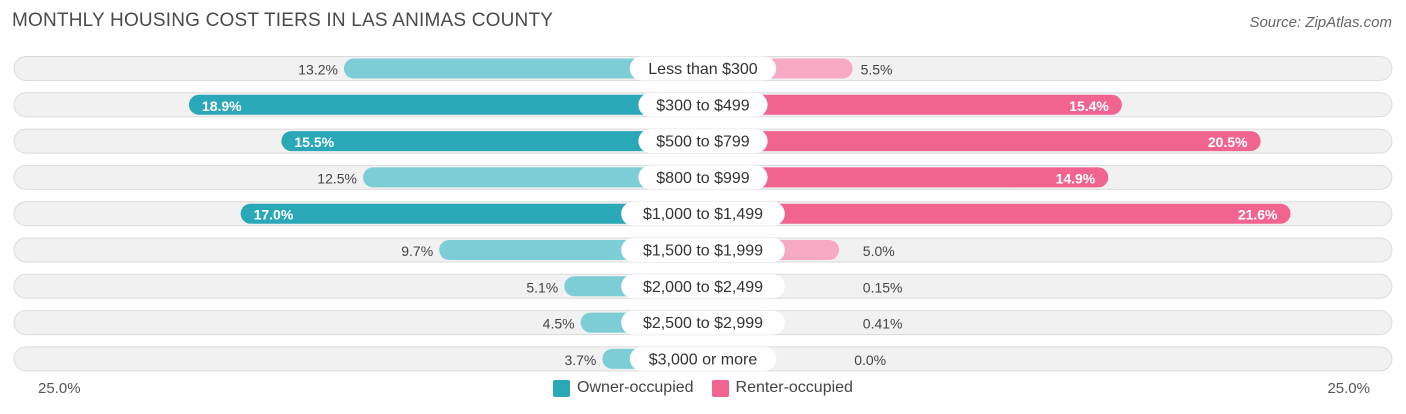 The height and width of the screenshot is (414, 1406). I want to click on owner-value-label: 17.0%, so click(274, 215).